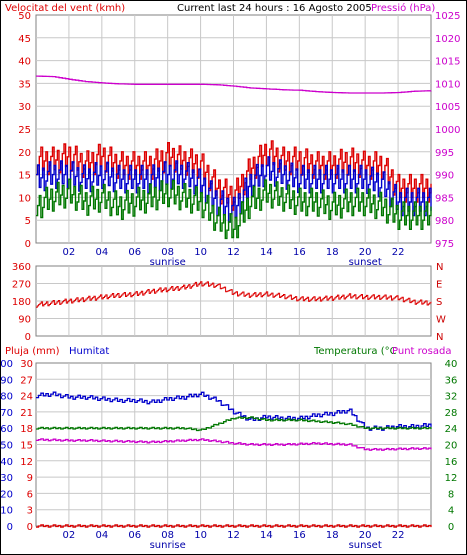  What do you see at coordinates (447, 84) in the screenshot?
I see `y-right-tick-label: 1010` at bounding box center [447, 84].